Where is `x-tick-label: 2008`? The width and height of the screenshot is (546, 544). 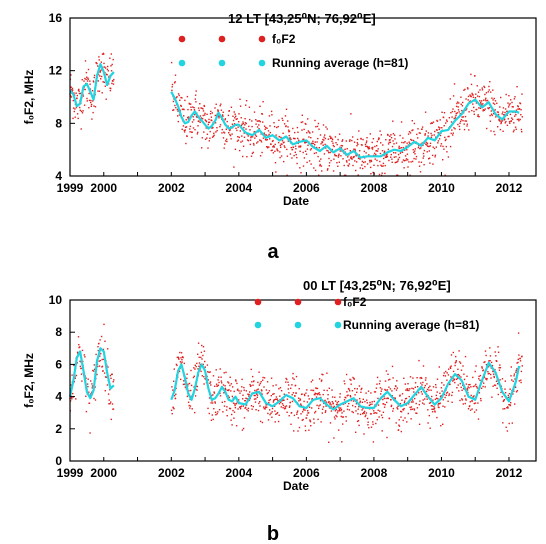 x-tick-label: 2008 is located at coordinates (374, 473).